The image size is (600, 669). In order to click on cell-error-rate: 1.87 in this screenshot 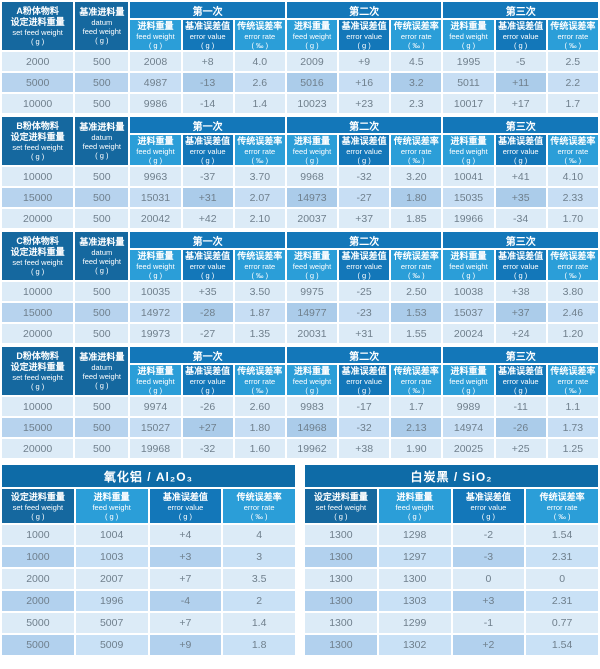, I will do `click(259, 312)`.